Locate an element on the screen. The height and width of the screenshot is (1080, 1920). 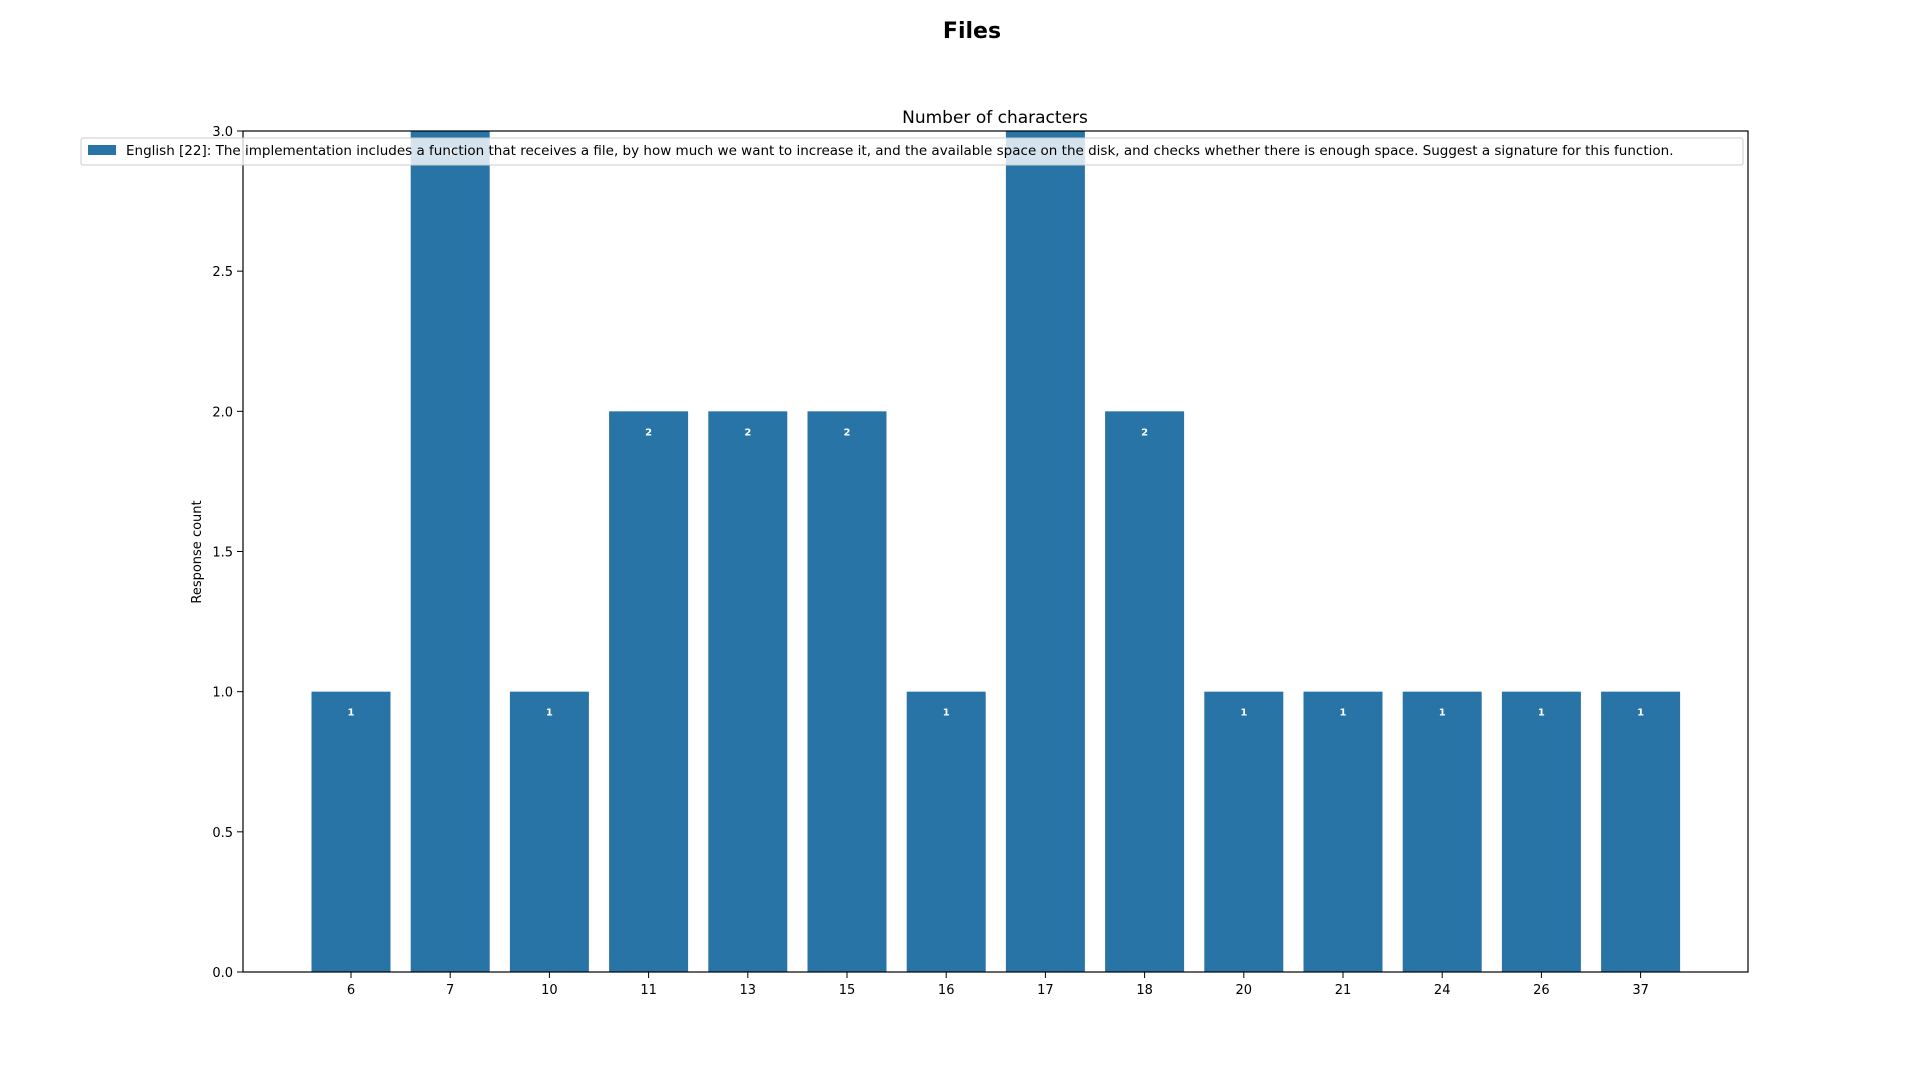
y-tick-label: 1.5 is located at coordinates (222, 553).